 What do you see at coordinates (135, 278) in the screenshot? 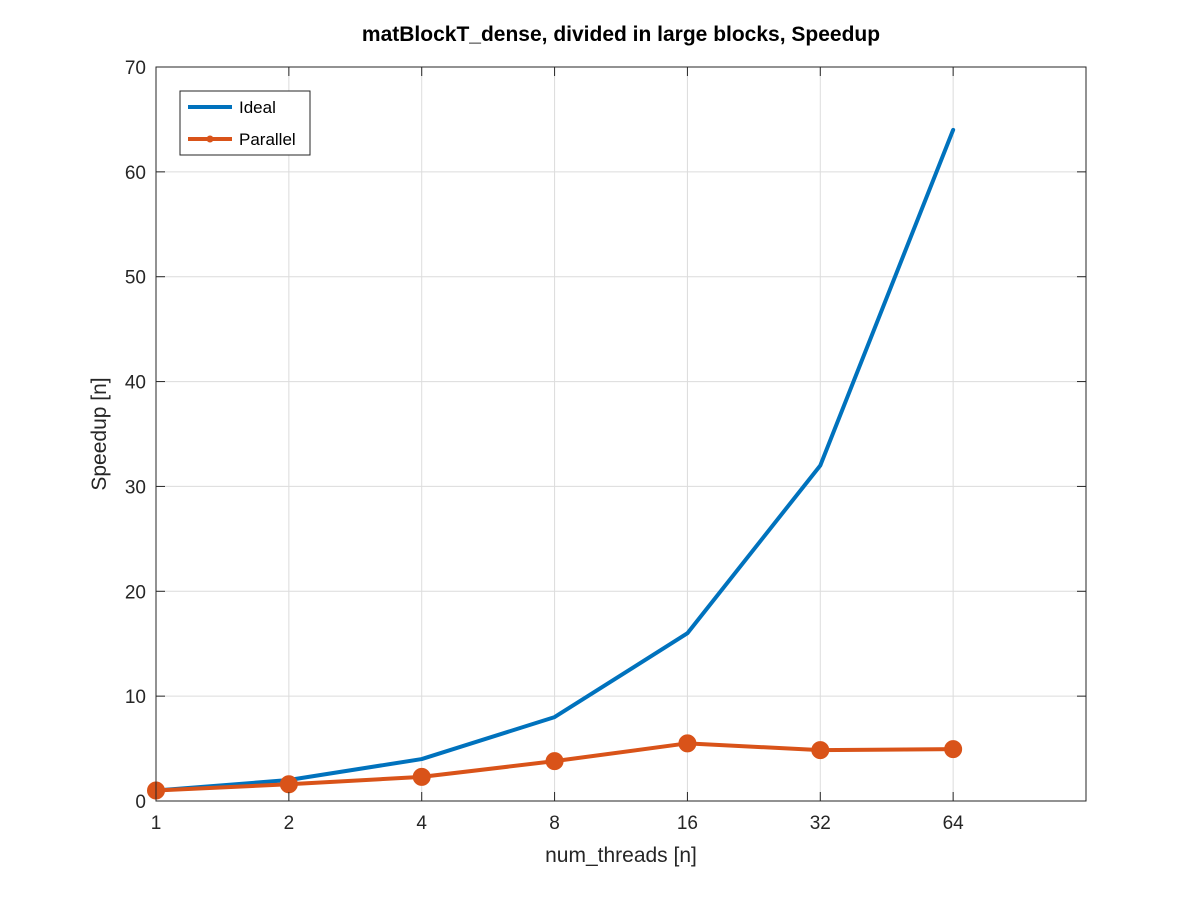
I see `y-tick-label: 50` at bounding box center [135, 278].